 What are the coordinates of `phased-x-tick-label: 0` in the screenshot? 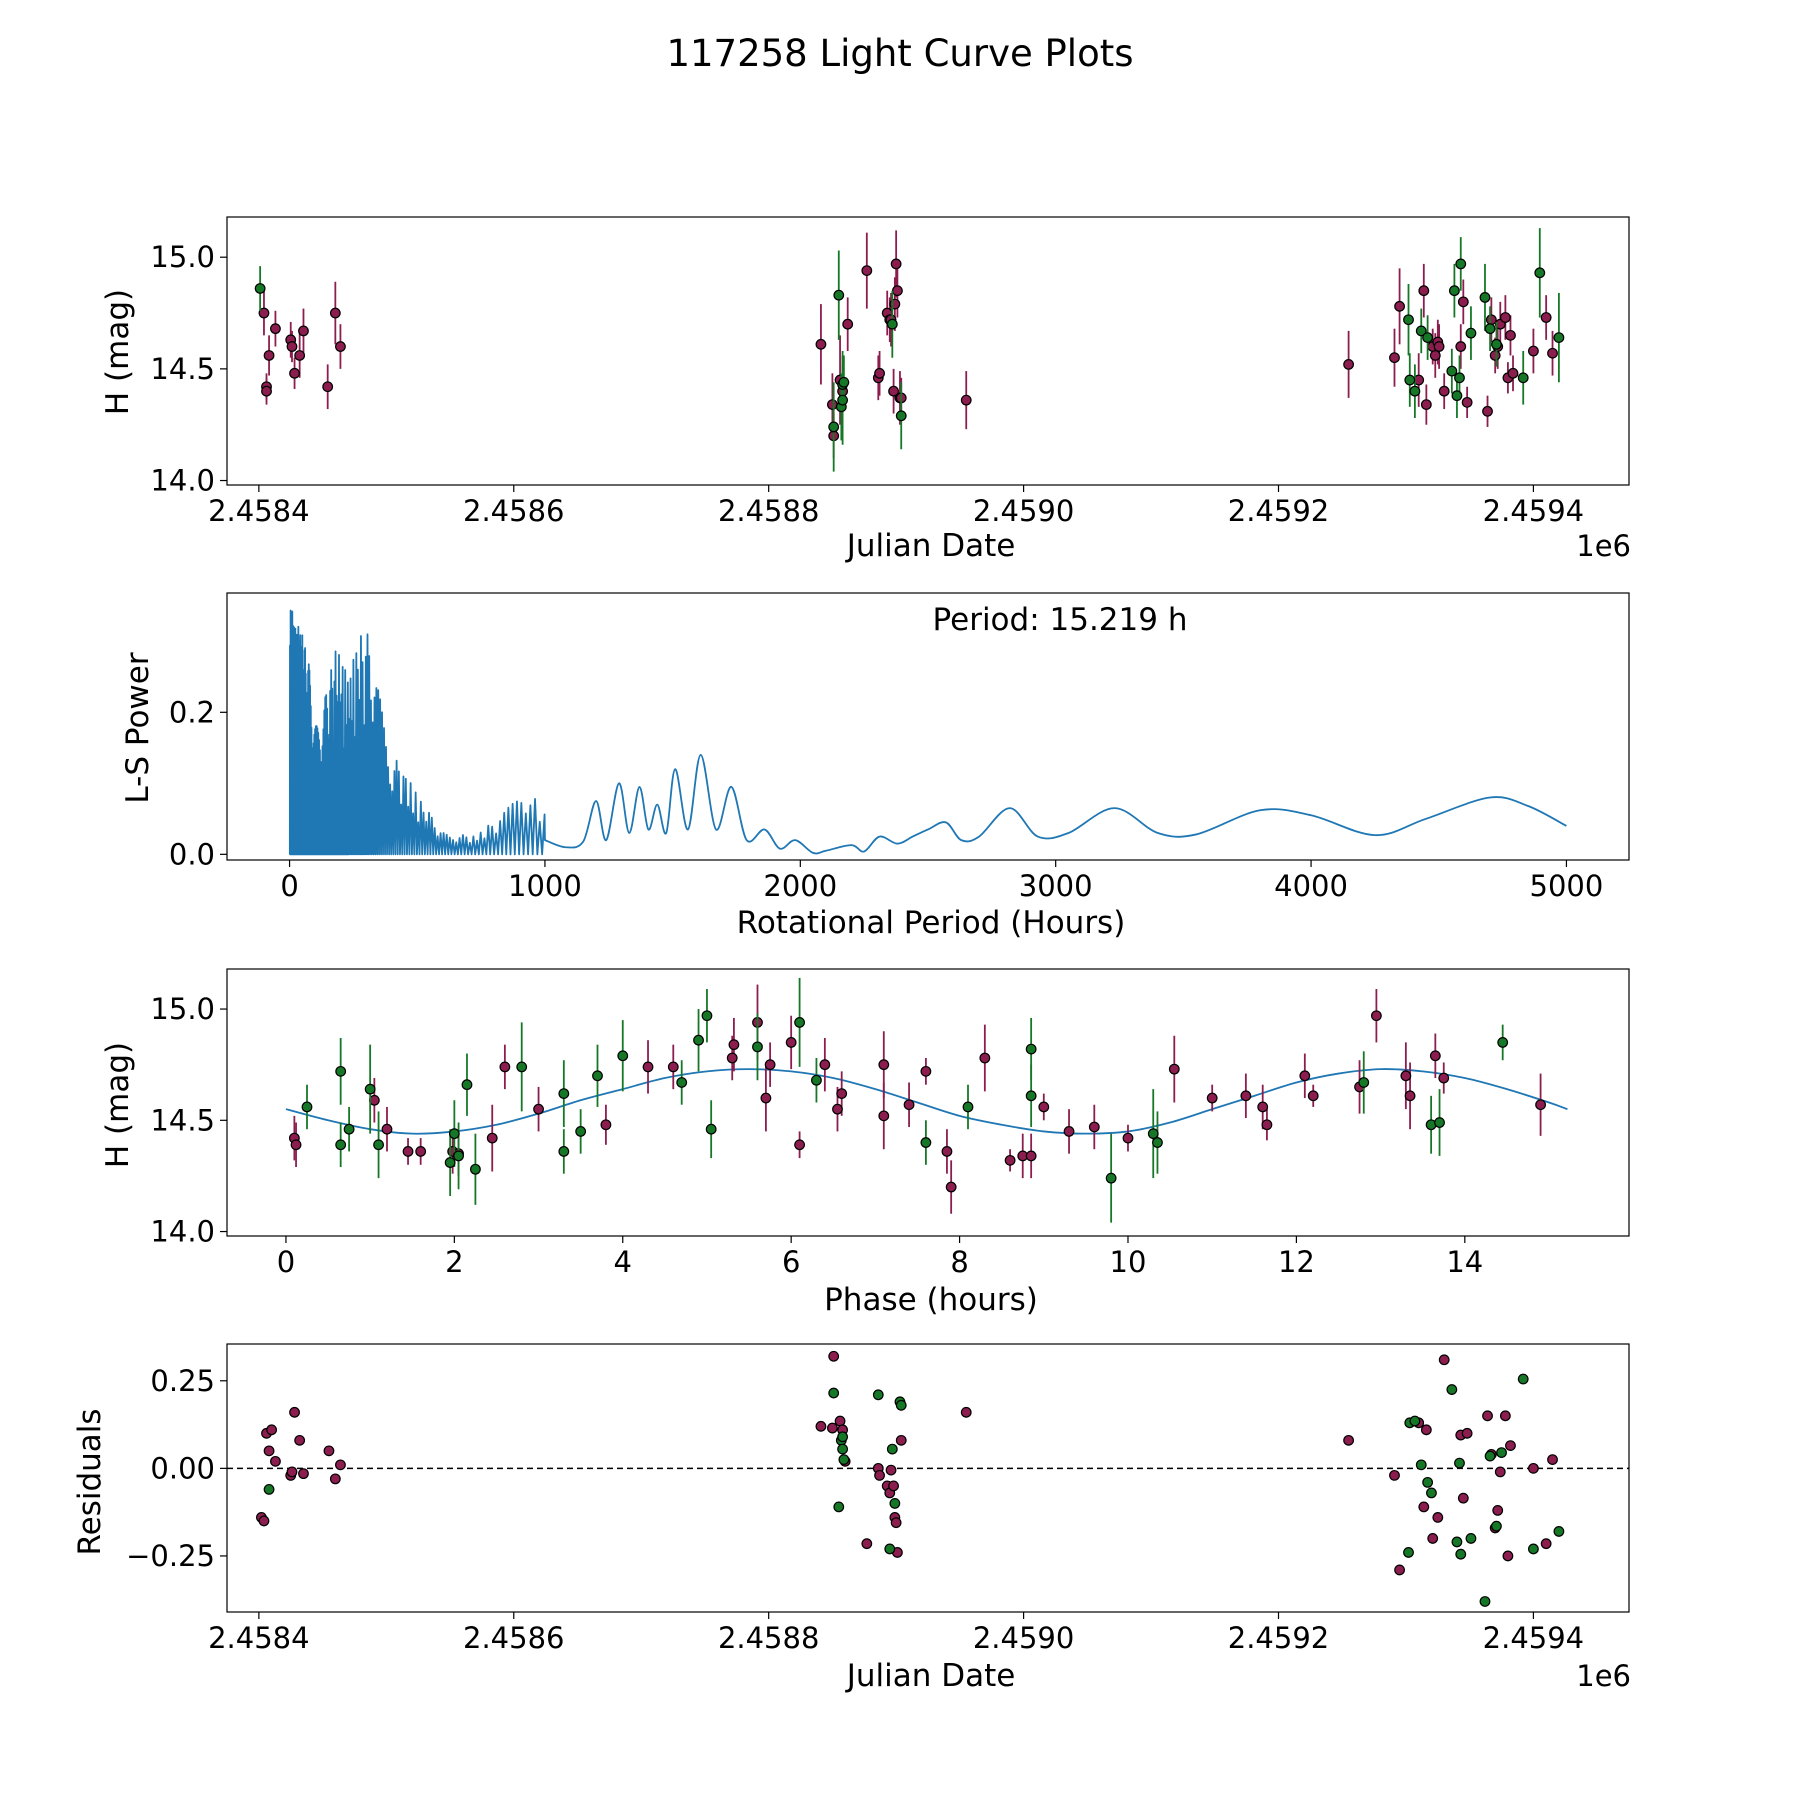 It's located at (286, 1262).